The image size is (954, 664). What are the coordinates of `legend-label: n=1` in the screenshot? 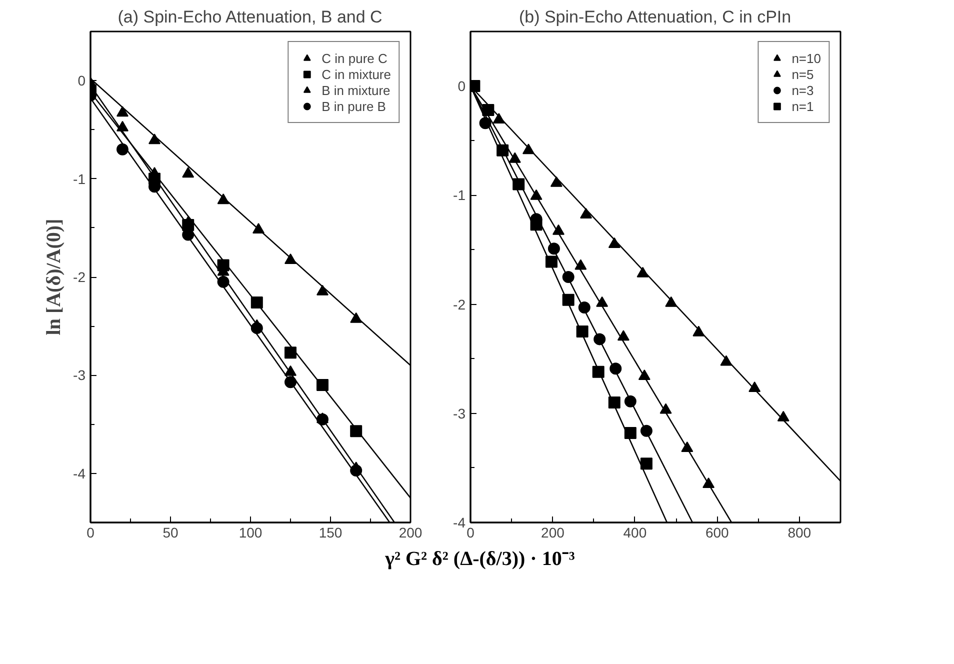 It's located at (803, 106).